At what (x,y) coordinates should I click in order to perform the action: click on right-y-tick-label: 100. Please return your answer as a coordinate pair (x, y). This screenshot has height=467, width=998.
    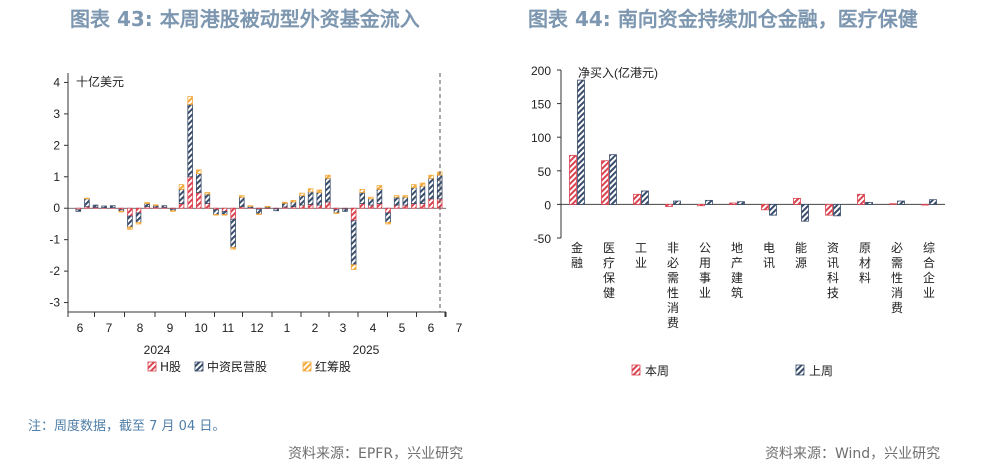
    Looking at the image, I should click on (541, 138).